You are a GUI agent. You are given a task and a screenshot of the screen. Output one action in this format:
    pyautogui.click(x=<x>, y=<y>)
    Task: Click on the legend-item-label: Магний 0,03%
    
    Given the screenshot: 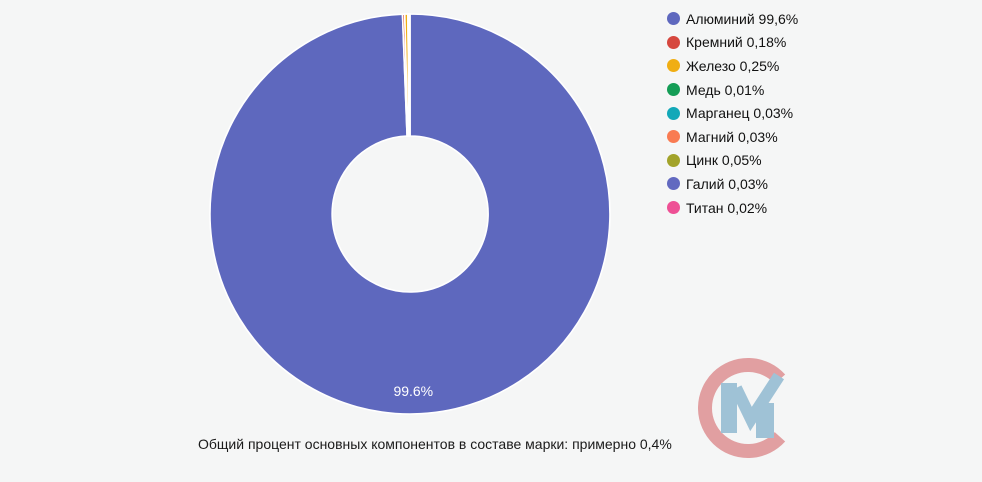 What is the action you would take?
    pyautogui.click(x=732, y=136)
    